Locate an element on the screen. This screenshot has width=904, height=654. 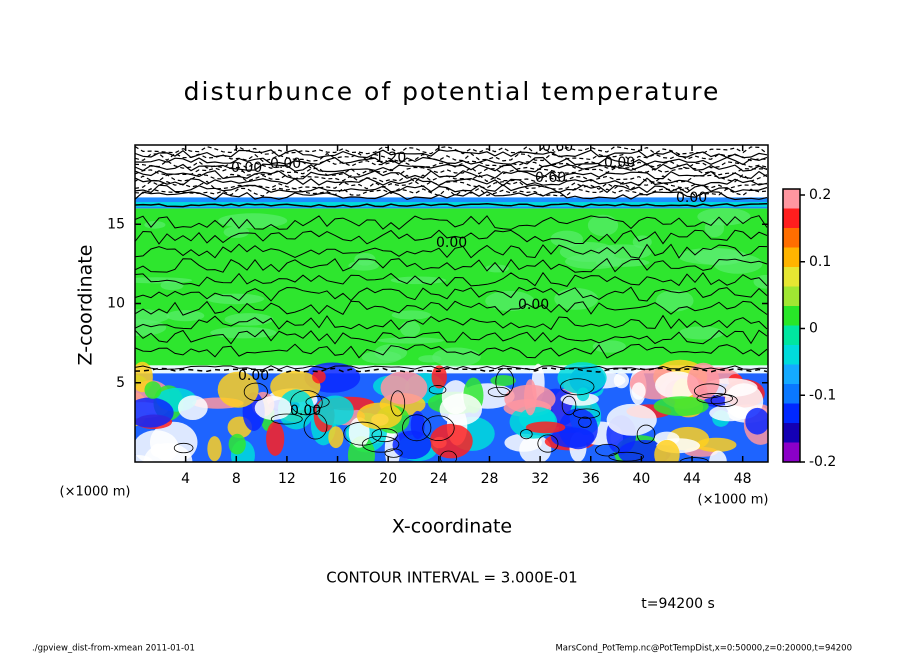
x-tick-label: 32 is located at coordinates (540, 479).